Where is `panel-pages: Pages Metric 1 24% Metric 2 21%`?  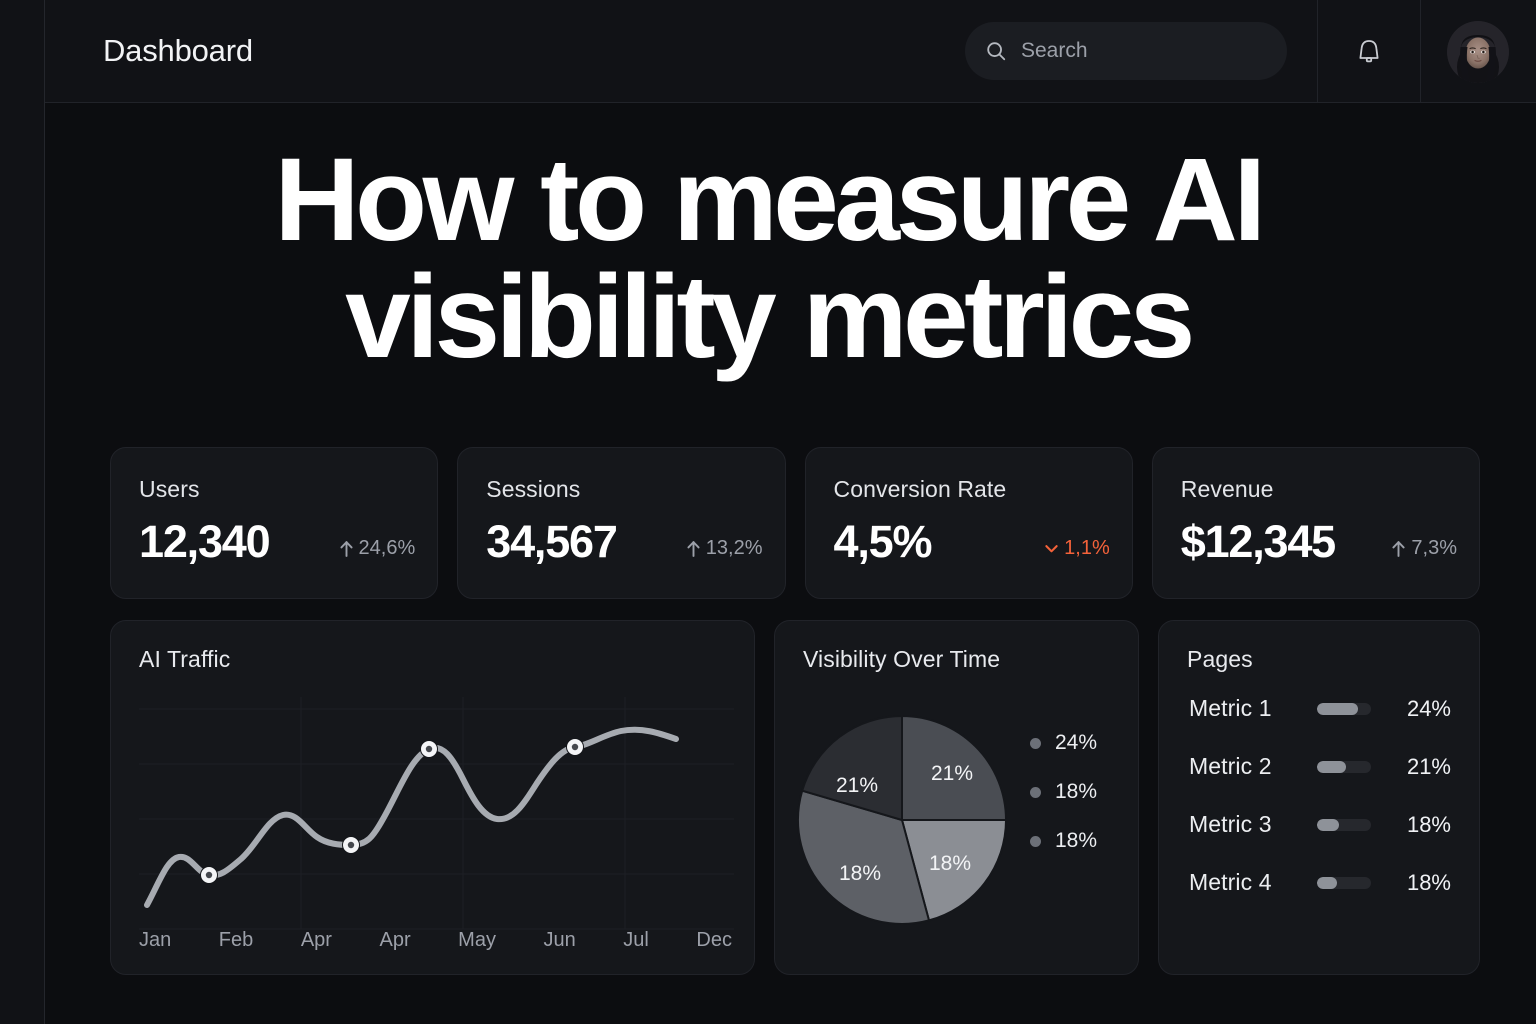 panel-pages: Pages Metric 1 24% Metric 2 21% is located at coordinates (1319, 797).